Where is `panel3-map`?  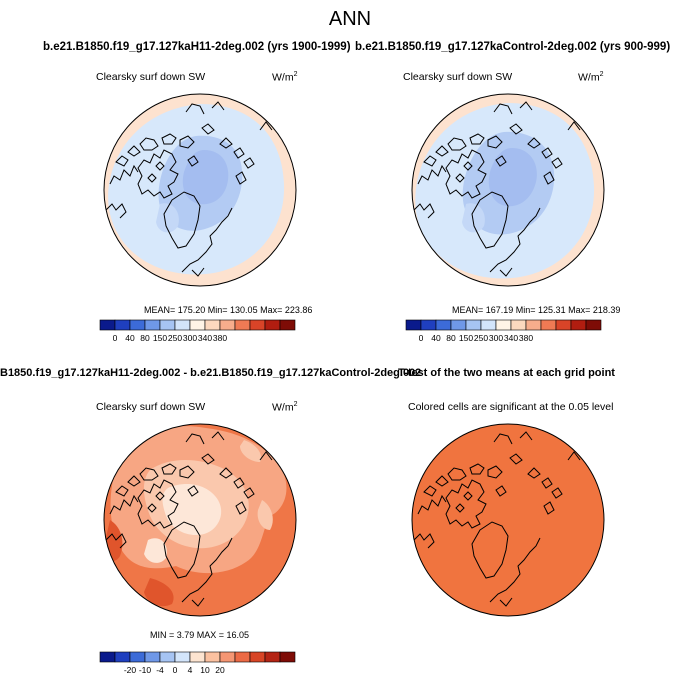
panel3-map is located at coordinates (200, 520).